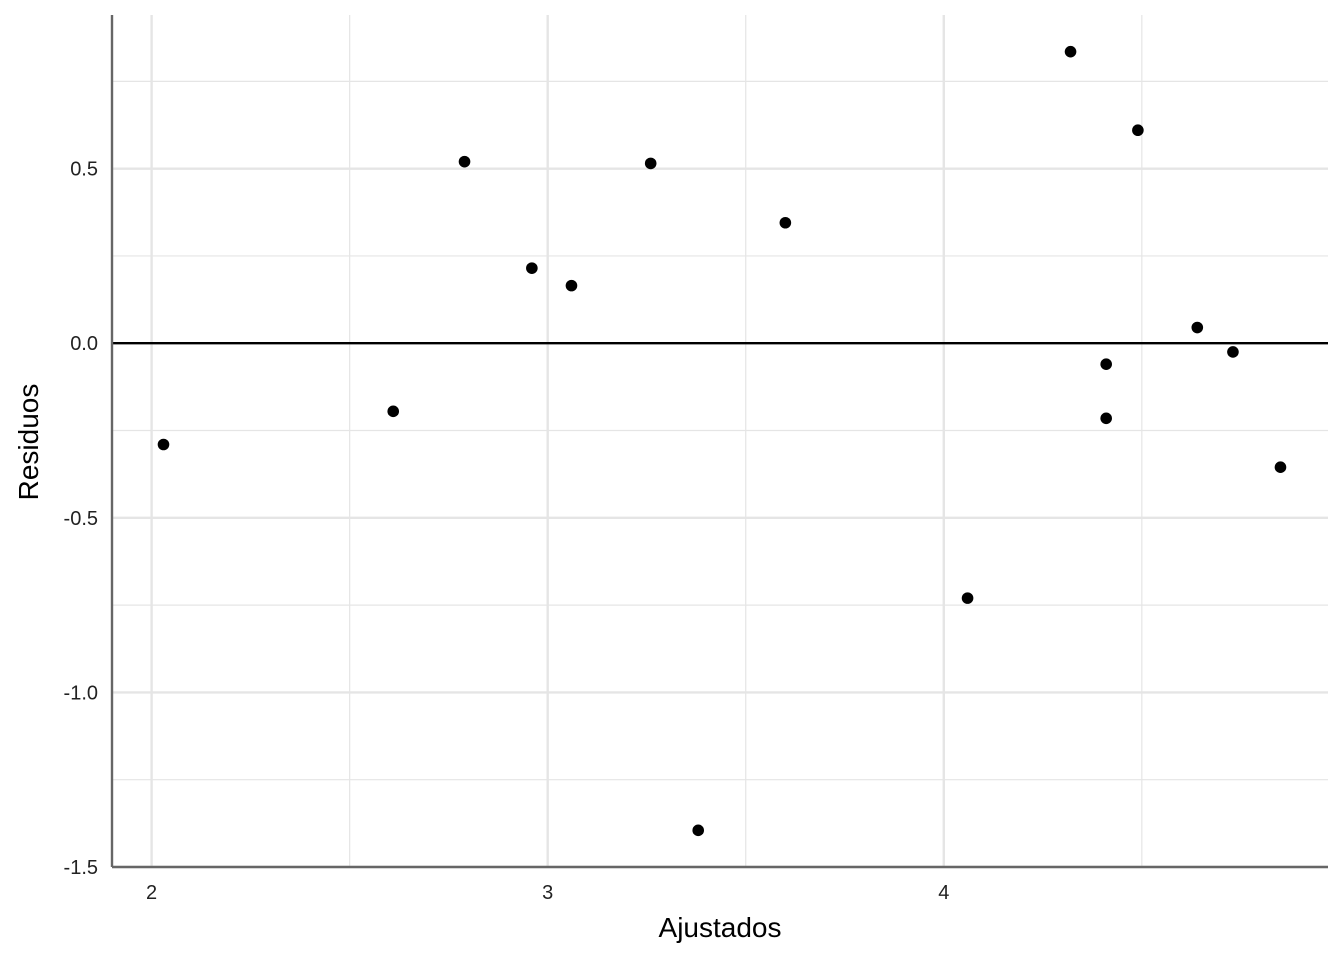  Describe the element at coordinates (81, 693) in the screenshot. I see `y-tick-label-1: -1.0` at that location.